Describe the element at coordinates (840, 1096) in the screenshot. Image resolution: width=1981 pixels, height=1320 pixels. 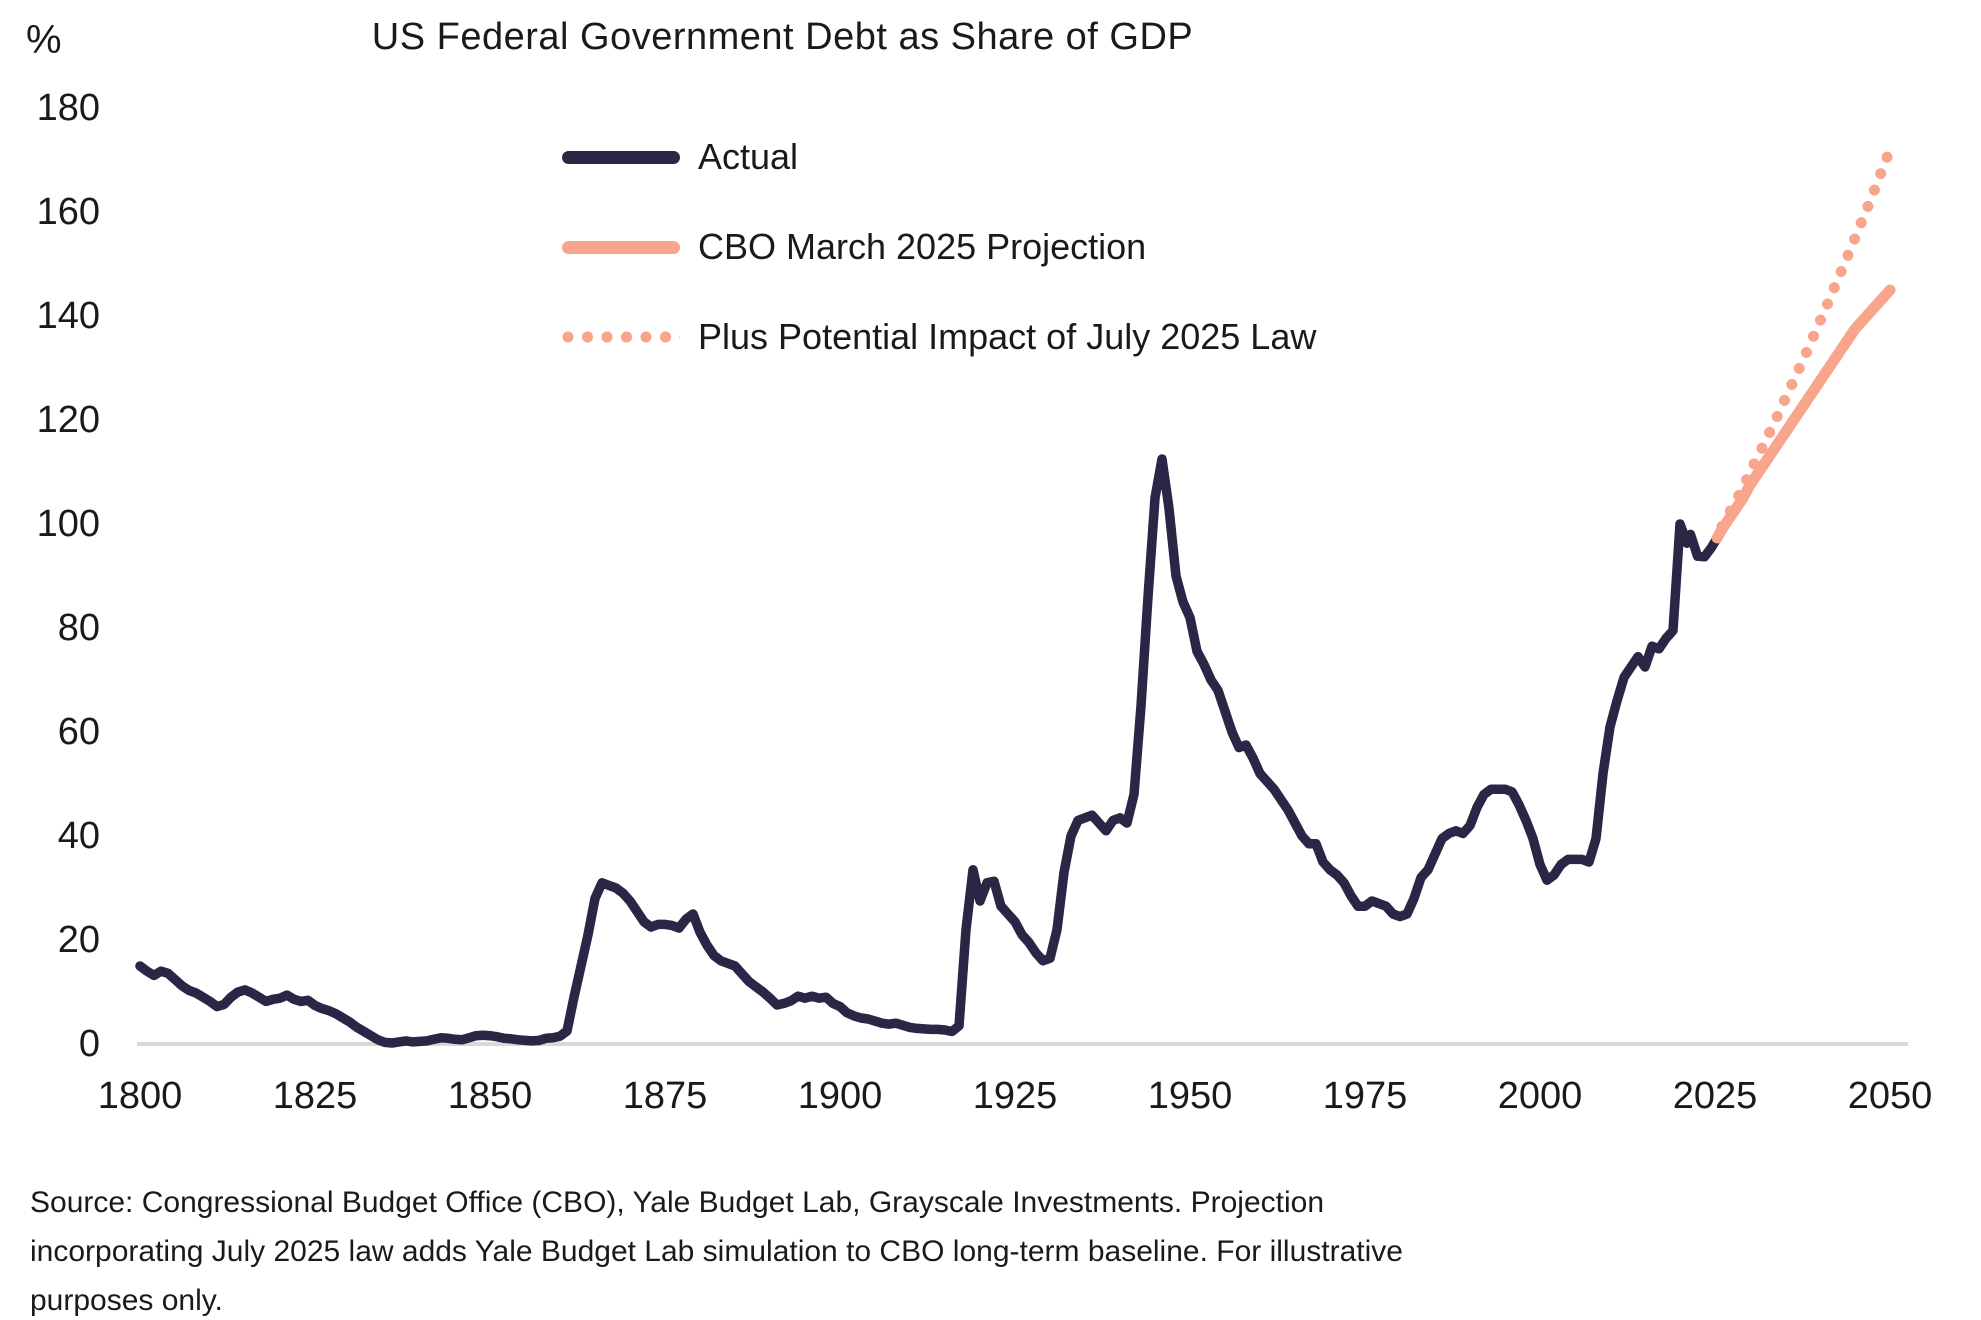
I see `x-tick-label: 1900` at that location.